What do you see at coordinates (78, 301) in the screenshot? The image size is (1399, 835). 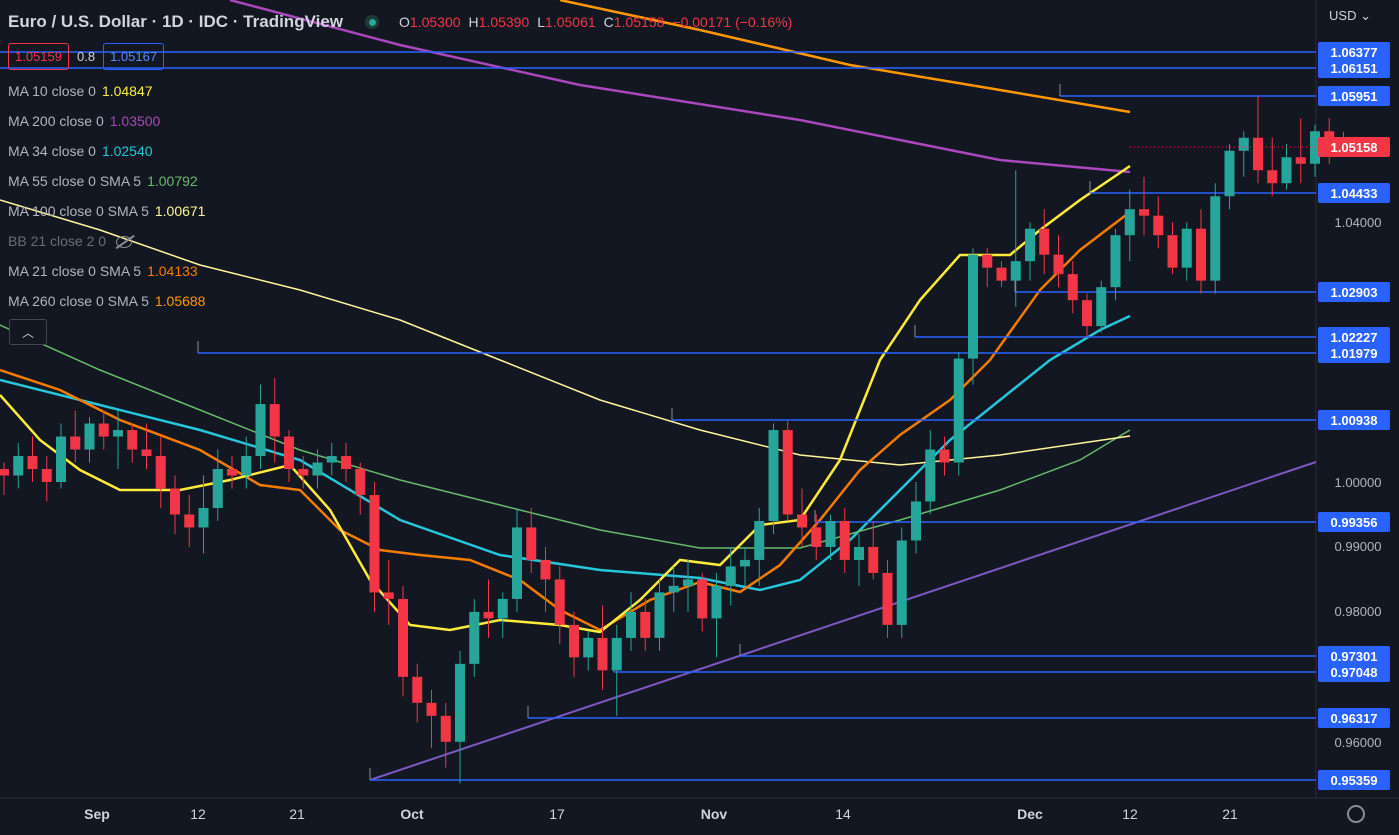 I see `indicator-name: MA 260 close 0 SMA 5` at bounding box center [78, 301].